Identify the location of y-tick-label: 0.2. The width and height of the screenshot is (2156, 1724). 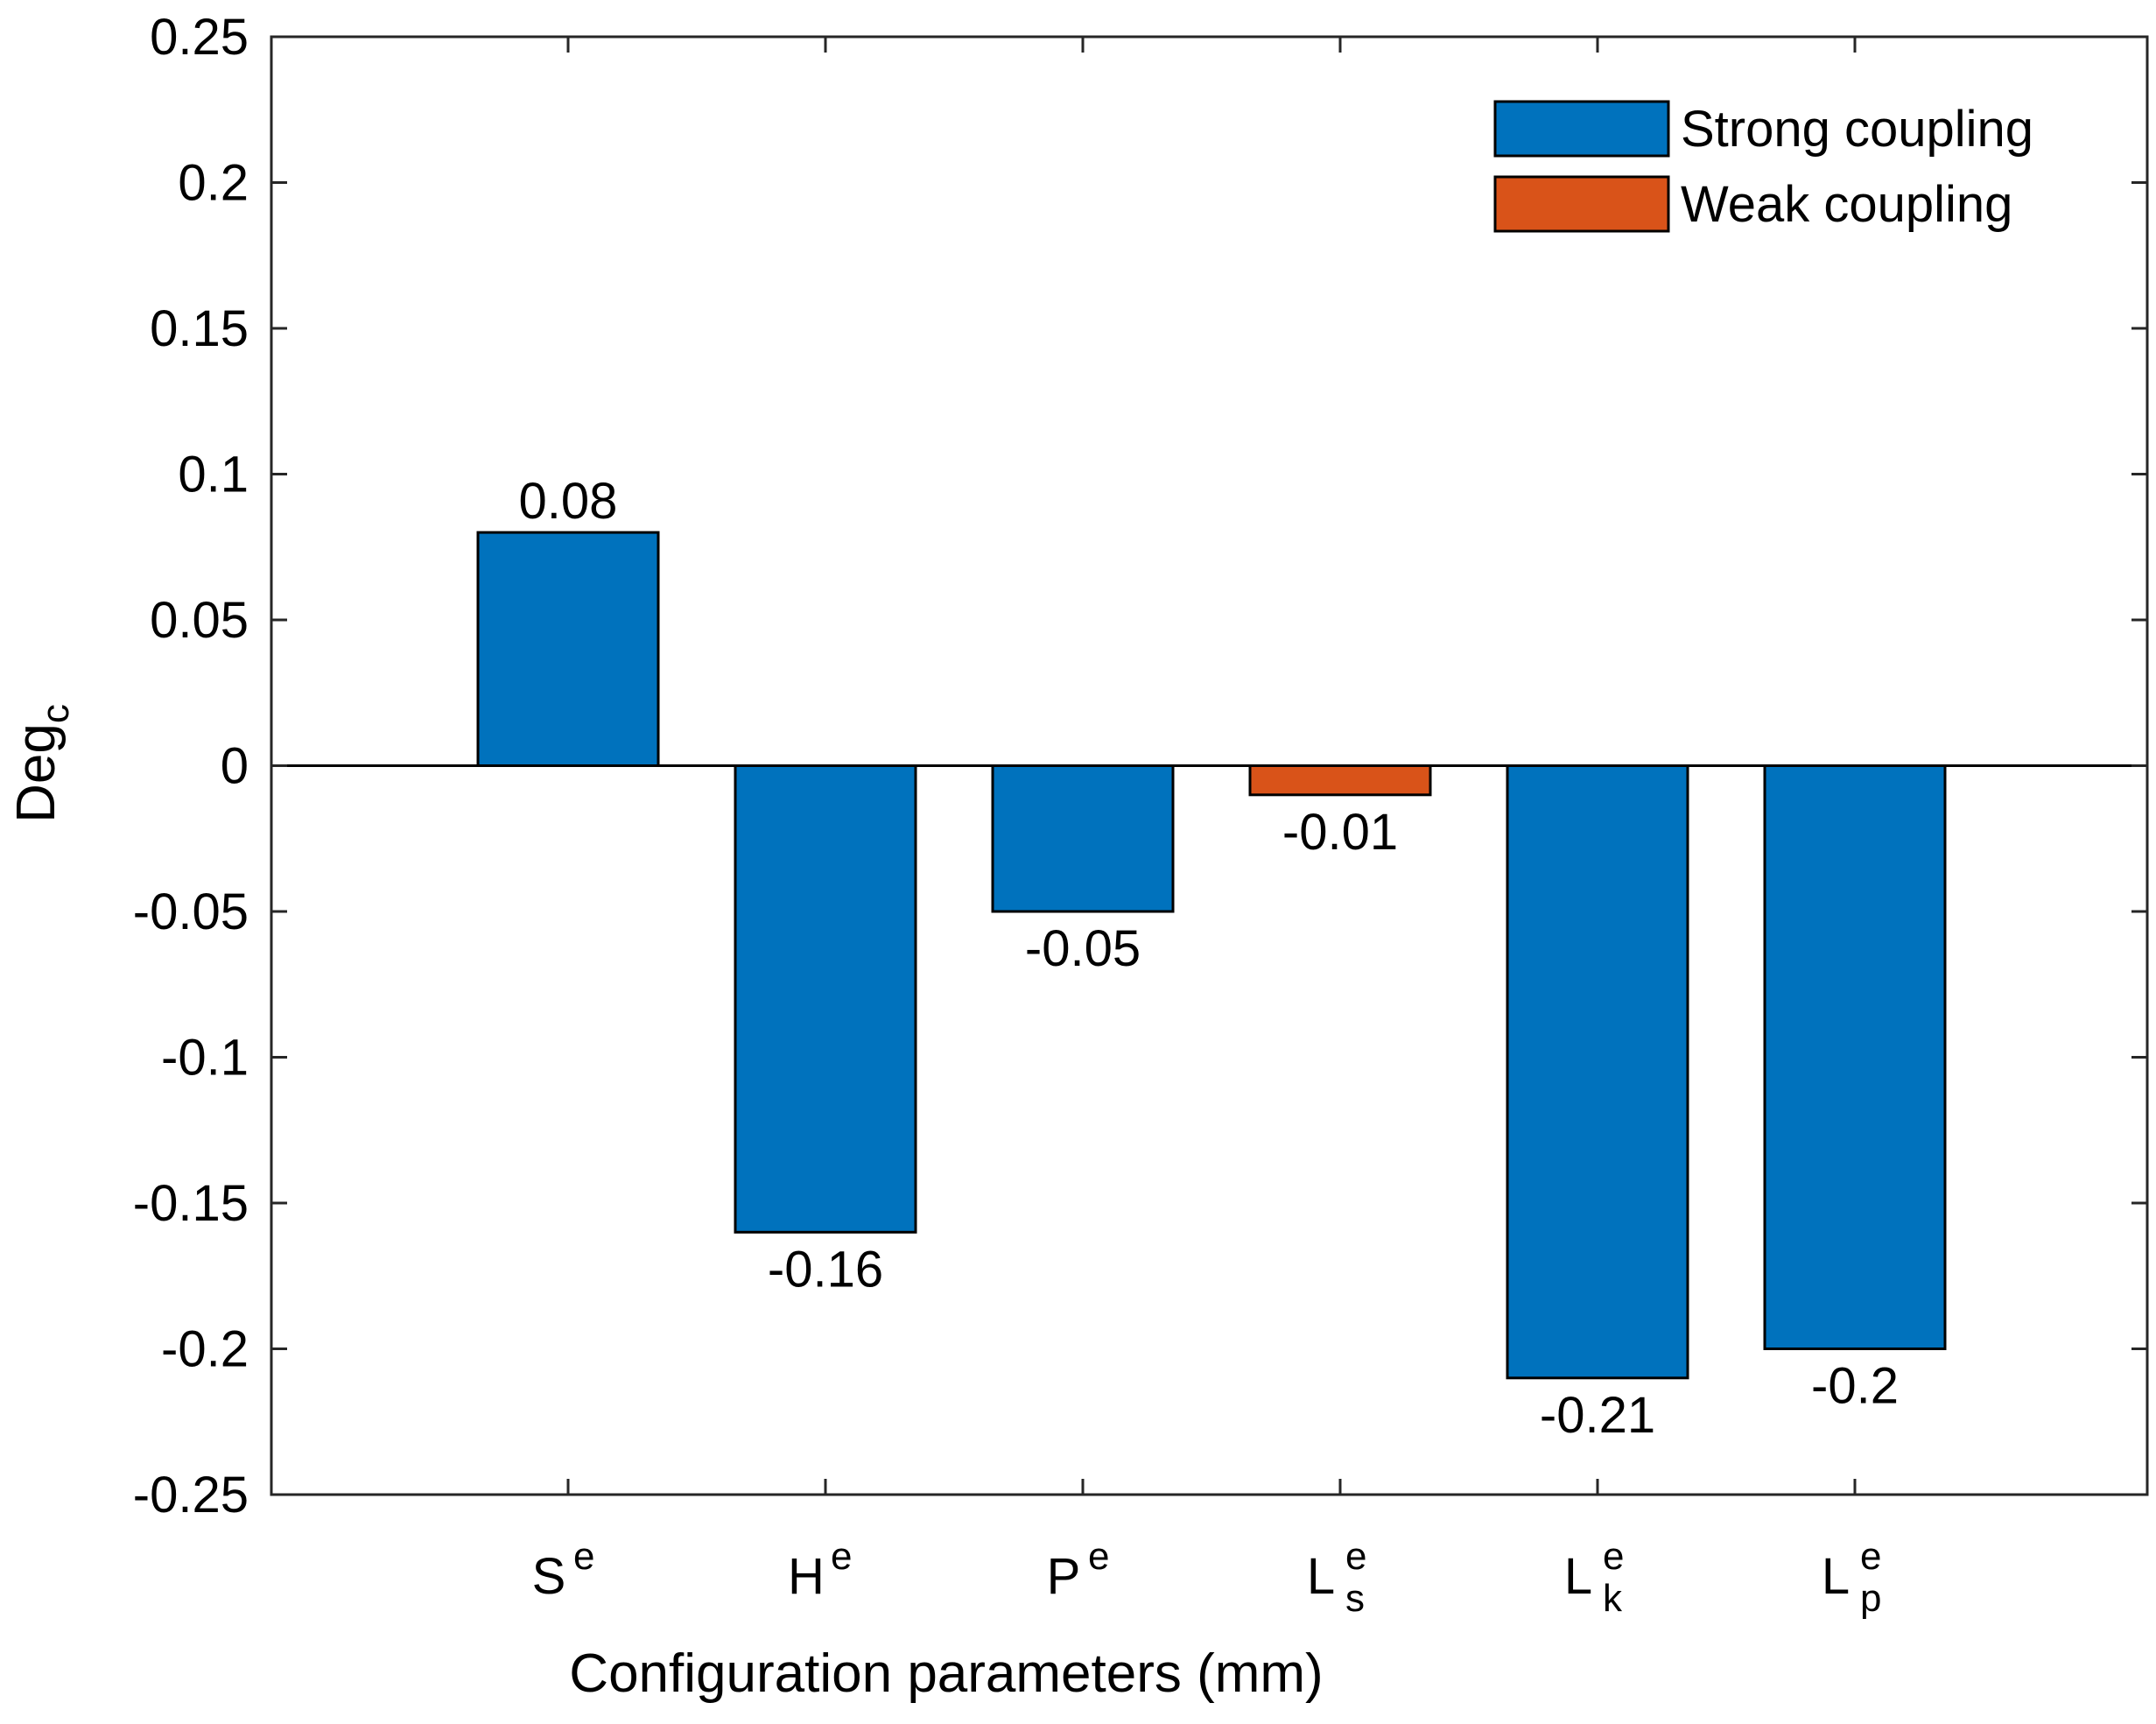
(213, 183).